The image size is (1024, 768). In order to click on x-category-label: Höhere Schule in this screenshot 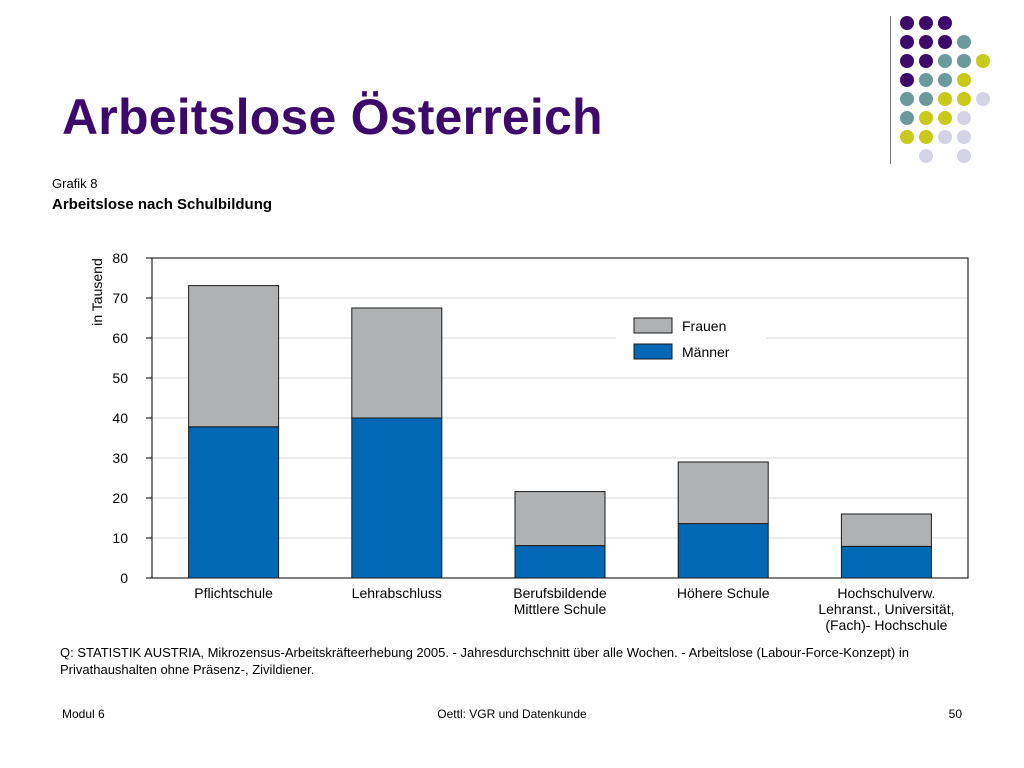, I will do `click(723, 593)`.